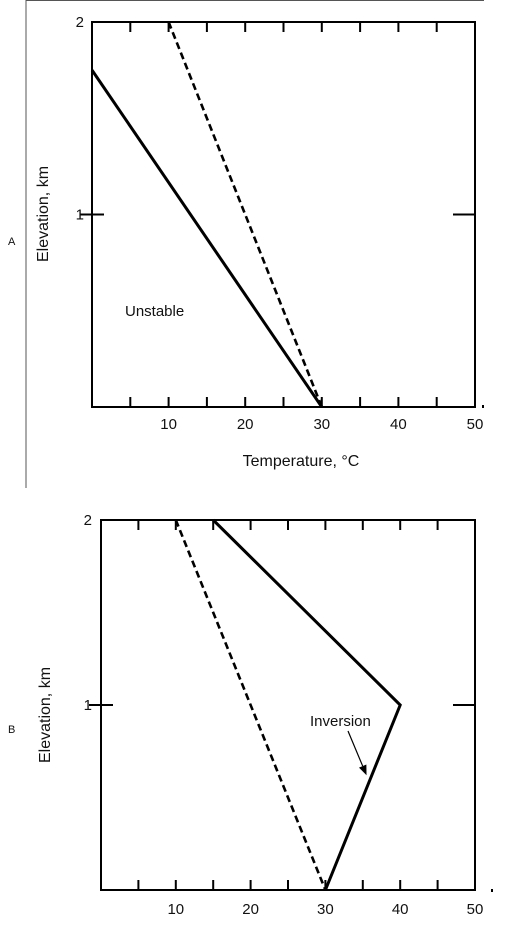  I want to click on annotation-arrow-head, so click(362, 770).